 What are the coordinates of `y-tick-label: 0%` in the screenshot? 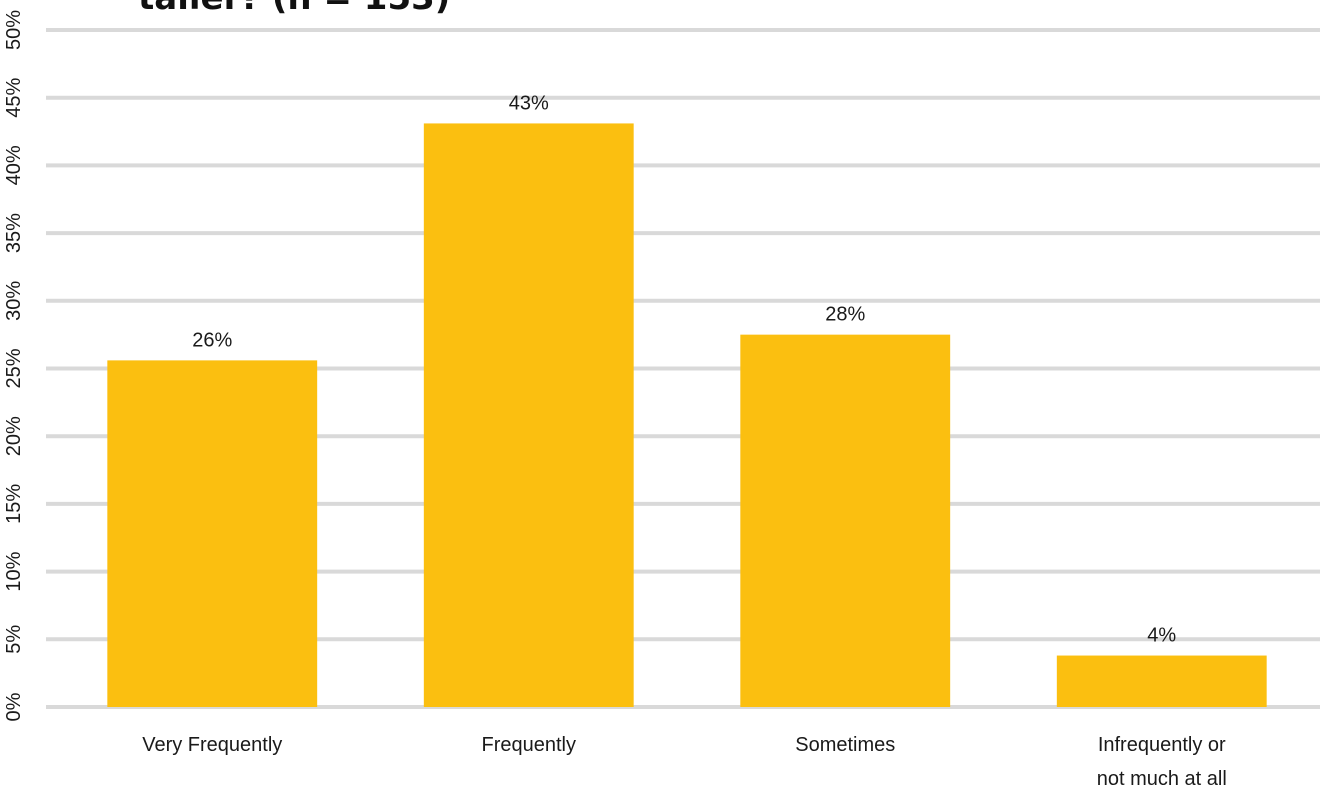 It's located at (14, 706).